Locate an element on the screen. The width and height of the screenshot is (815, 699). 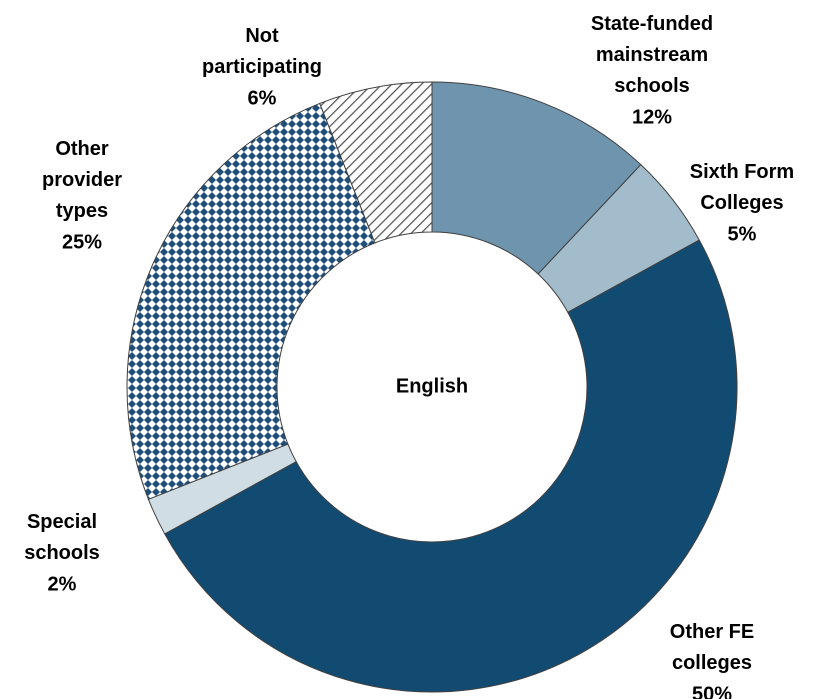
slice-value-label: 25% is located at coordinates (82, 242).